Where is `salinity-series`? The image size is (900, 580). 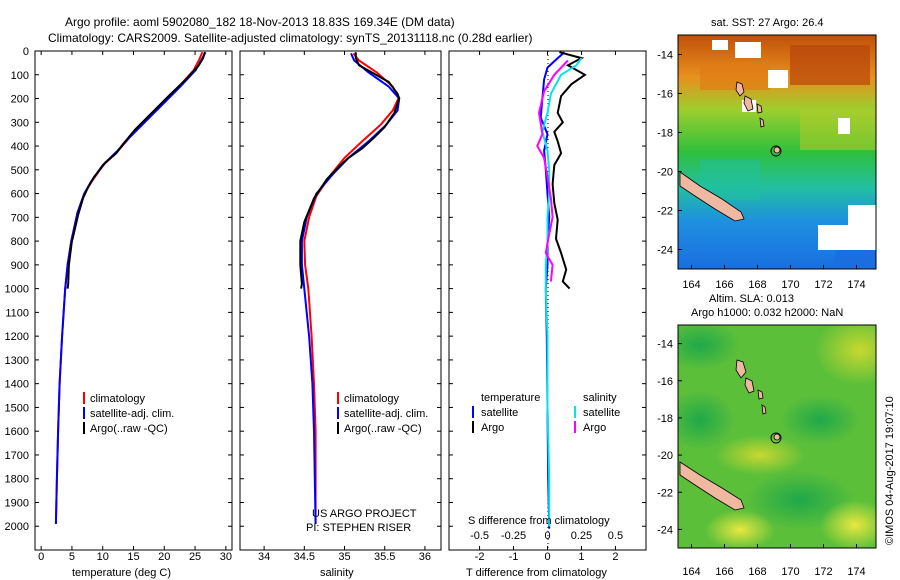 salinity-series is located at coordinates (350, 288).